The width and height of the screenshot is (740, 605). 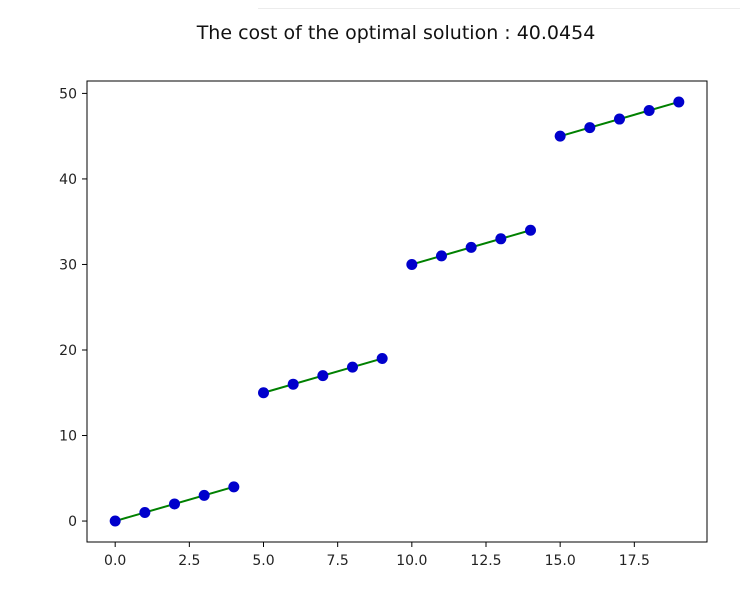 I want to click on x-tick-label: 2.5, so click(x=189, y=561).